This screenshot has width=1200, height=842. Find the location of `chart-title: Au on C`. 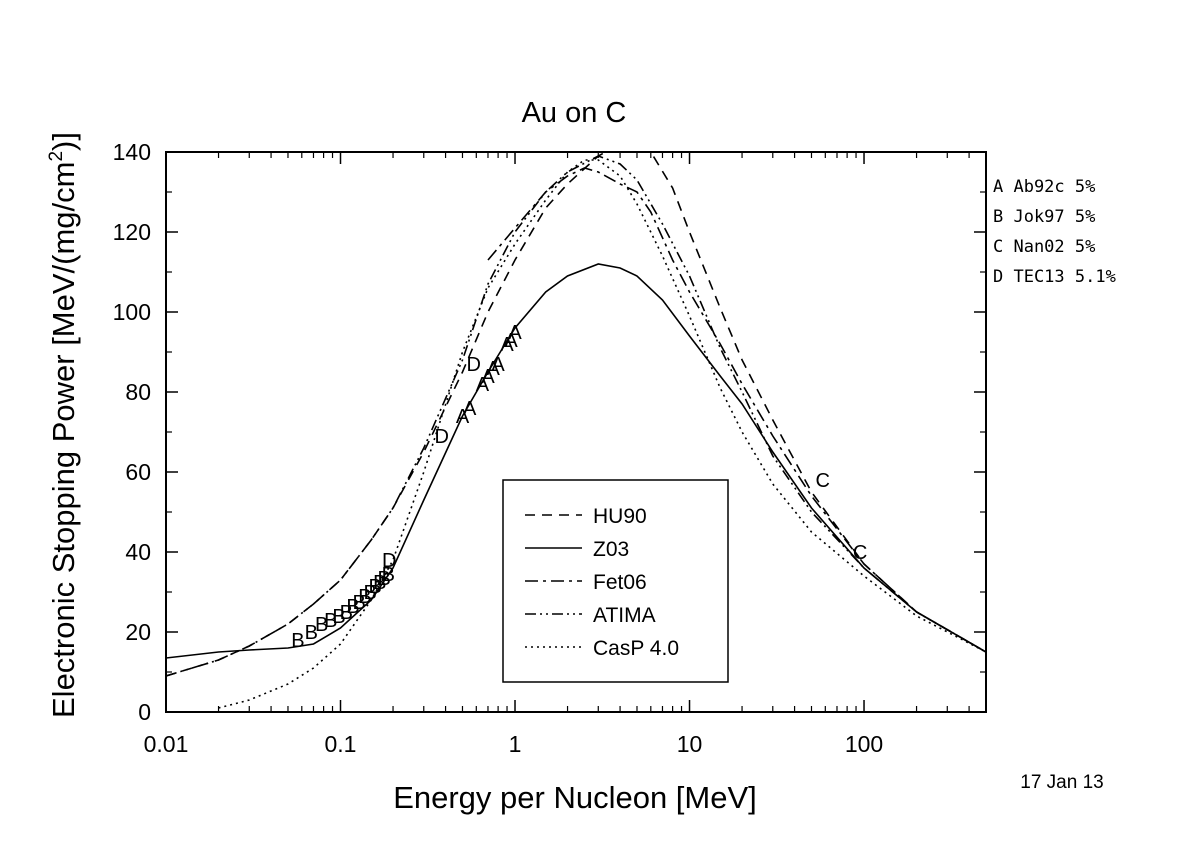

chart-title: Au on C is located at coordinates (574, 113).